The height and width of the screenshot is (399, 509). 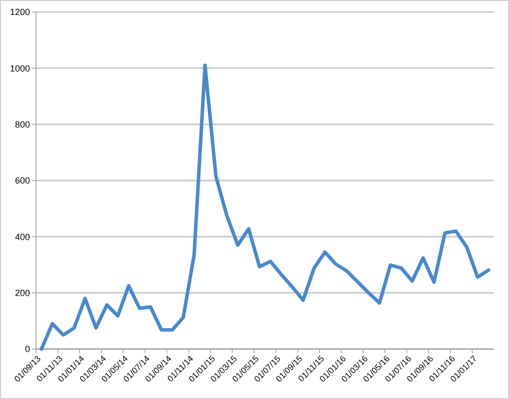 I want to click on y-tick-label: 800, so click(x=22, y=124).